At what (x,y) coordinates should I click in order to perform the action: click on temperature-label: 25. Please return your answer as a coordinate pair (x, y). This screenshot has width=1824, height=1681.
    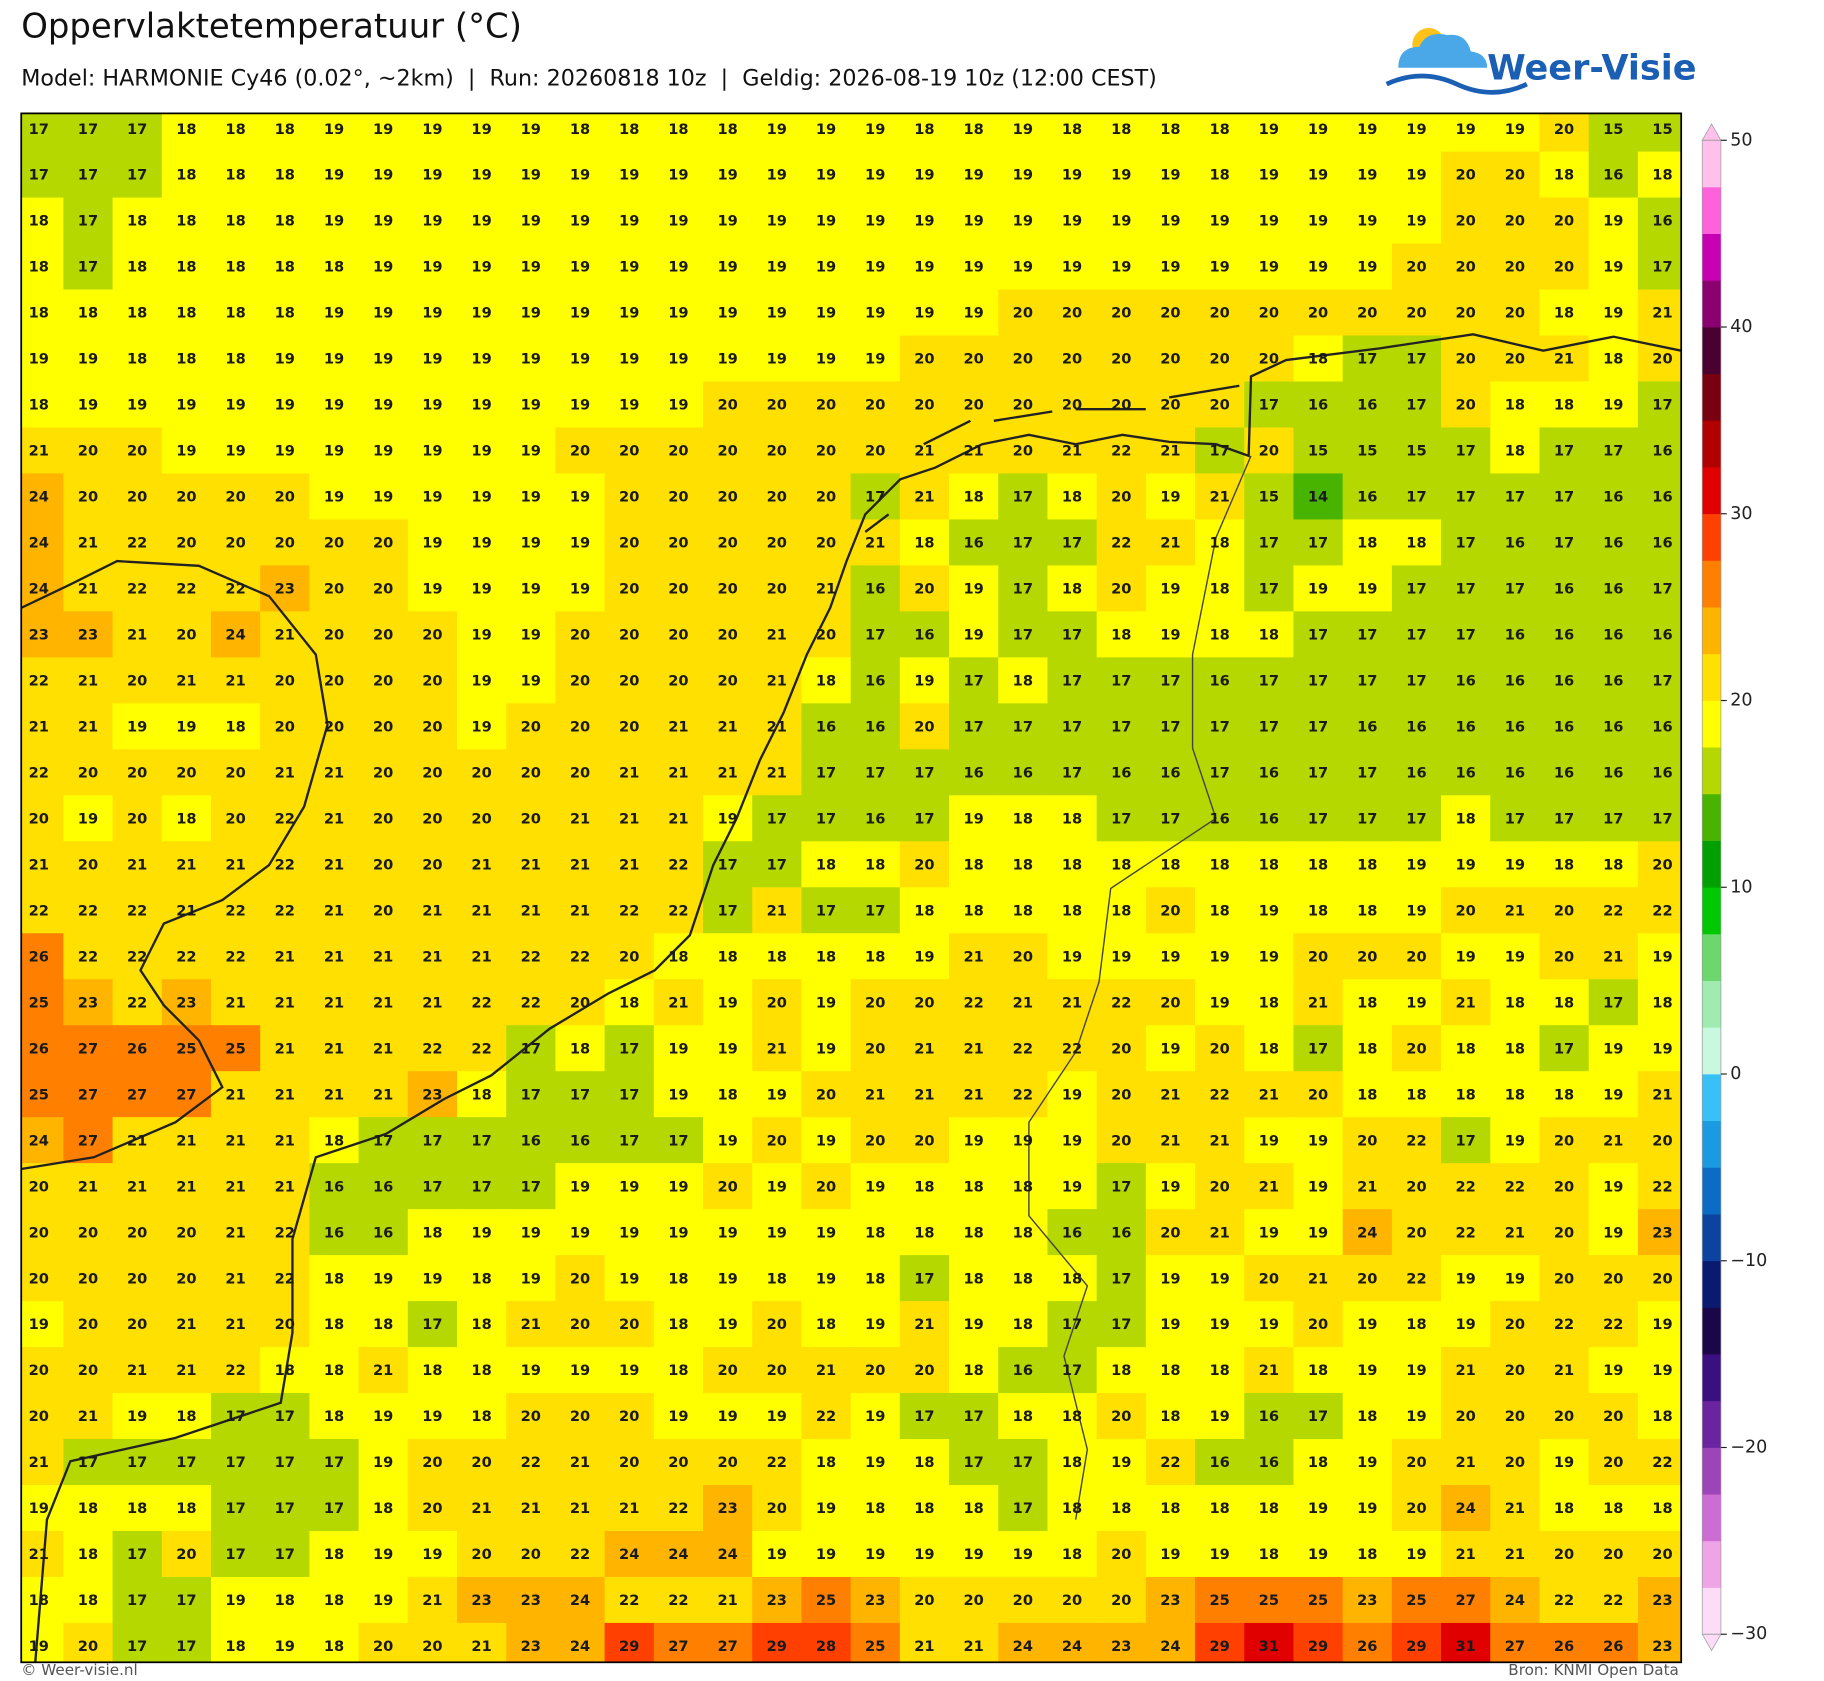
    Looking at the image, I should click on (39, 1094).